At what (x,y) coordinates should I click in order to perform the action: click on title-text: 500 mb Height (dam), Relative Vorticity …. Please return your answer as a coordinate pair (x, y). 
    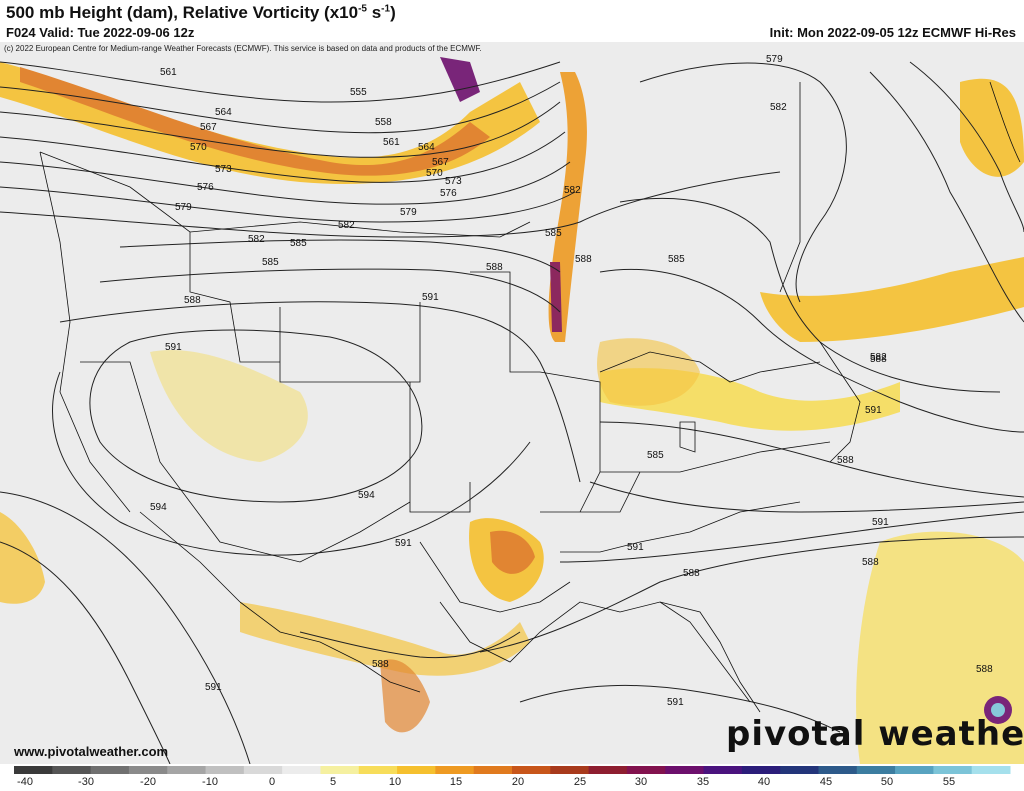
    Looking at the image, I should click on (182, 12).